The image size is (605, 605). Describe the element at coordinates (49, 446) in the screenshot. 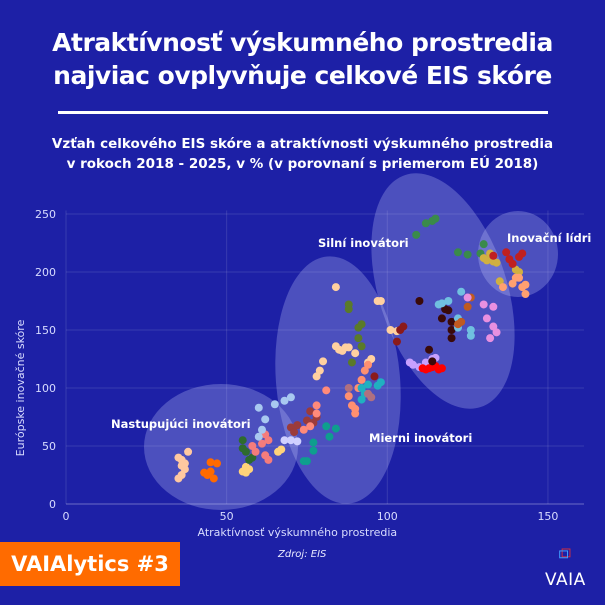

I see `y-tick-label: 50` at that location.